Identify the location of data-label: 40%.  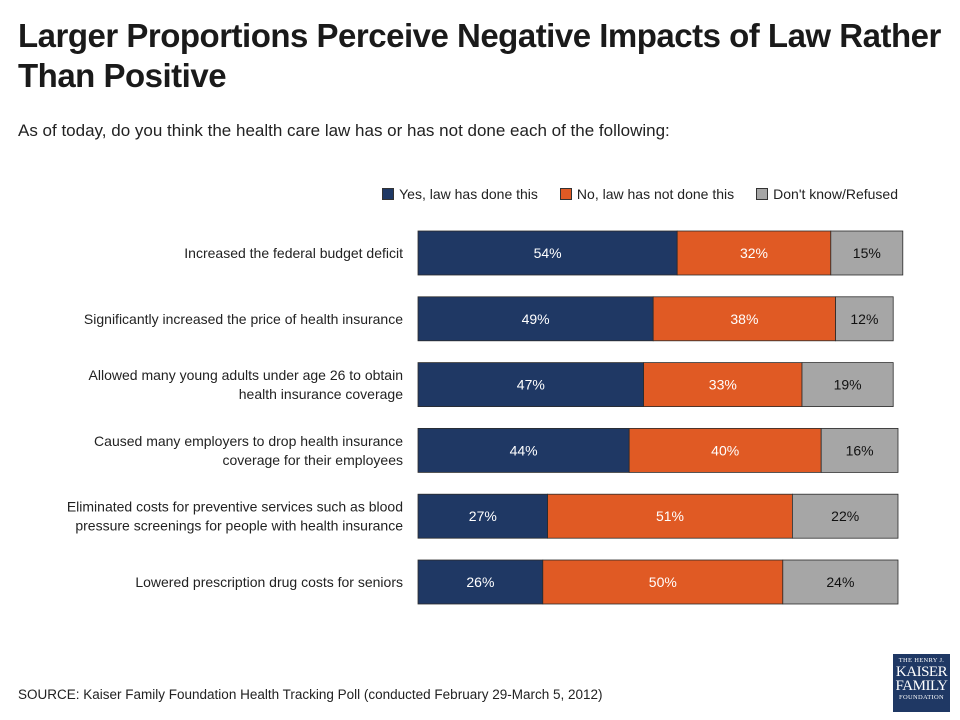
(725, 450).